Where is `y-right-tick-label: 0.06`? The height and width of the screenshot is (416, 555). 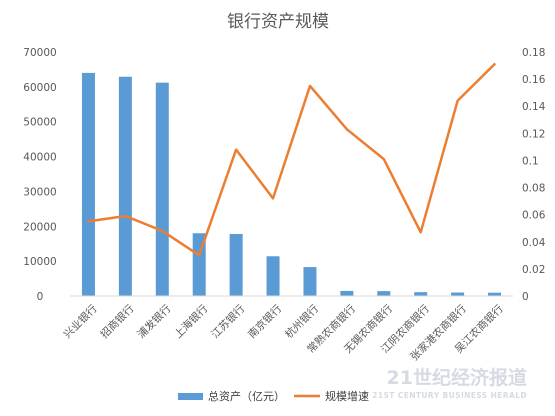
y-right-tick-label: 0.06 is located at coordinates (534, 216).